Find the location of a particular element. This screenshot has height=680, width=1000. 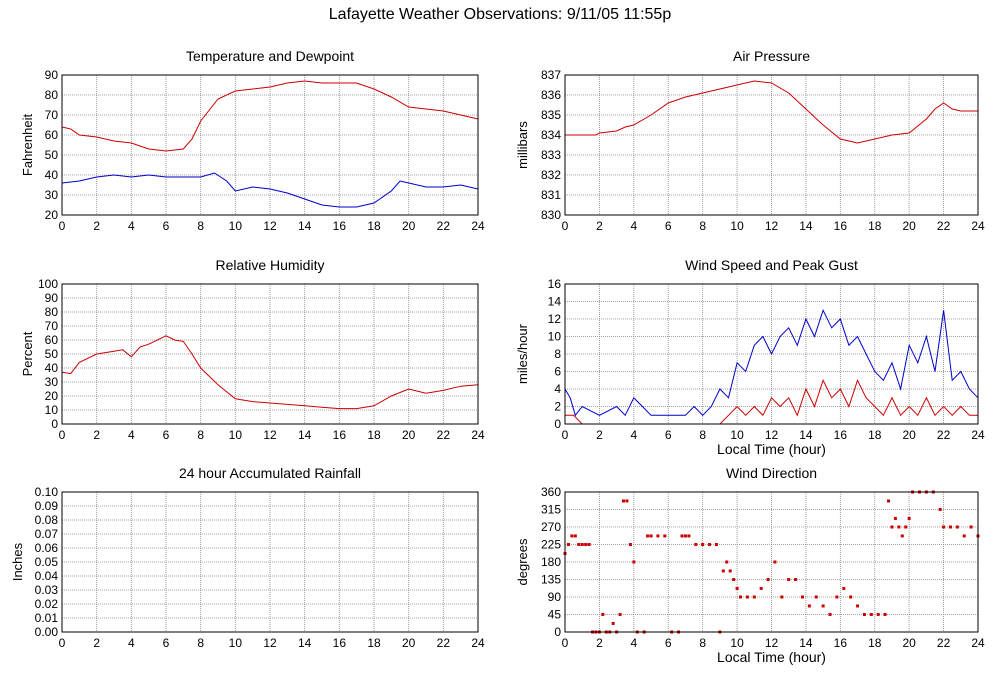

y-tick-label: 0.08 is located at coordinates (47, 520).